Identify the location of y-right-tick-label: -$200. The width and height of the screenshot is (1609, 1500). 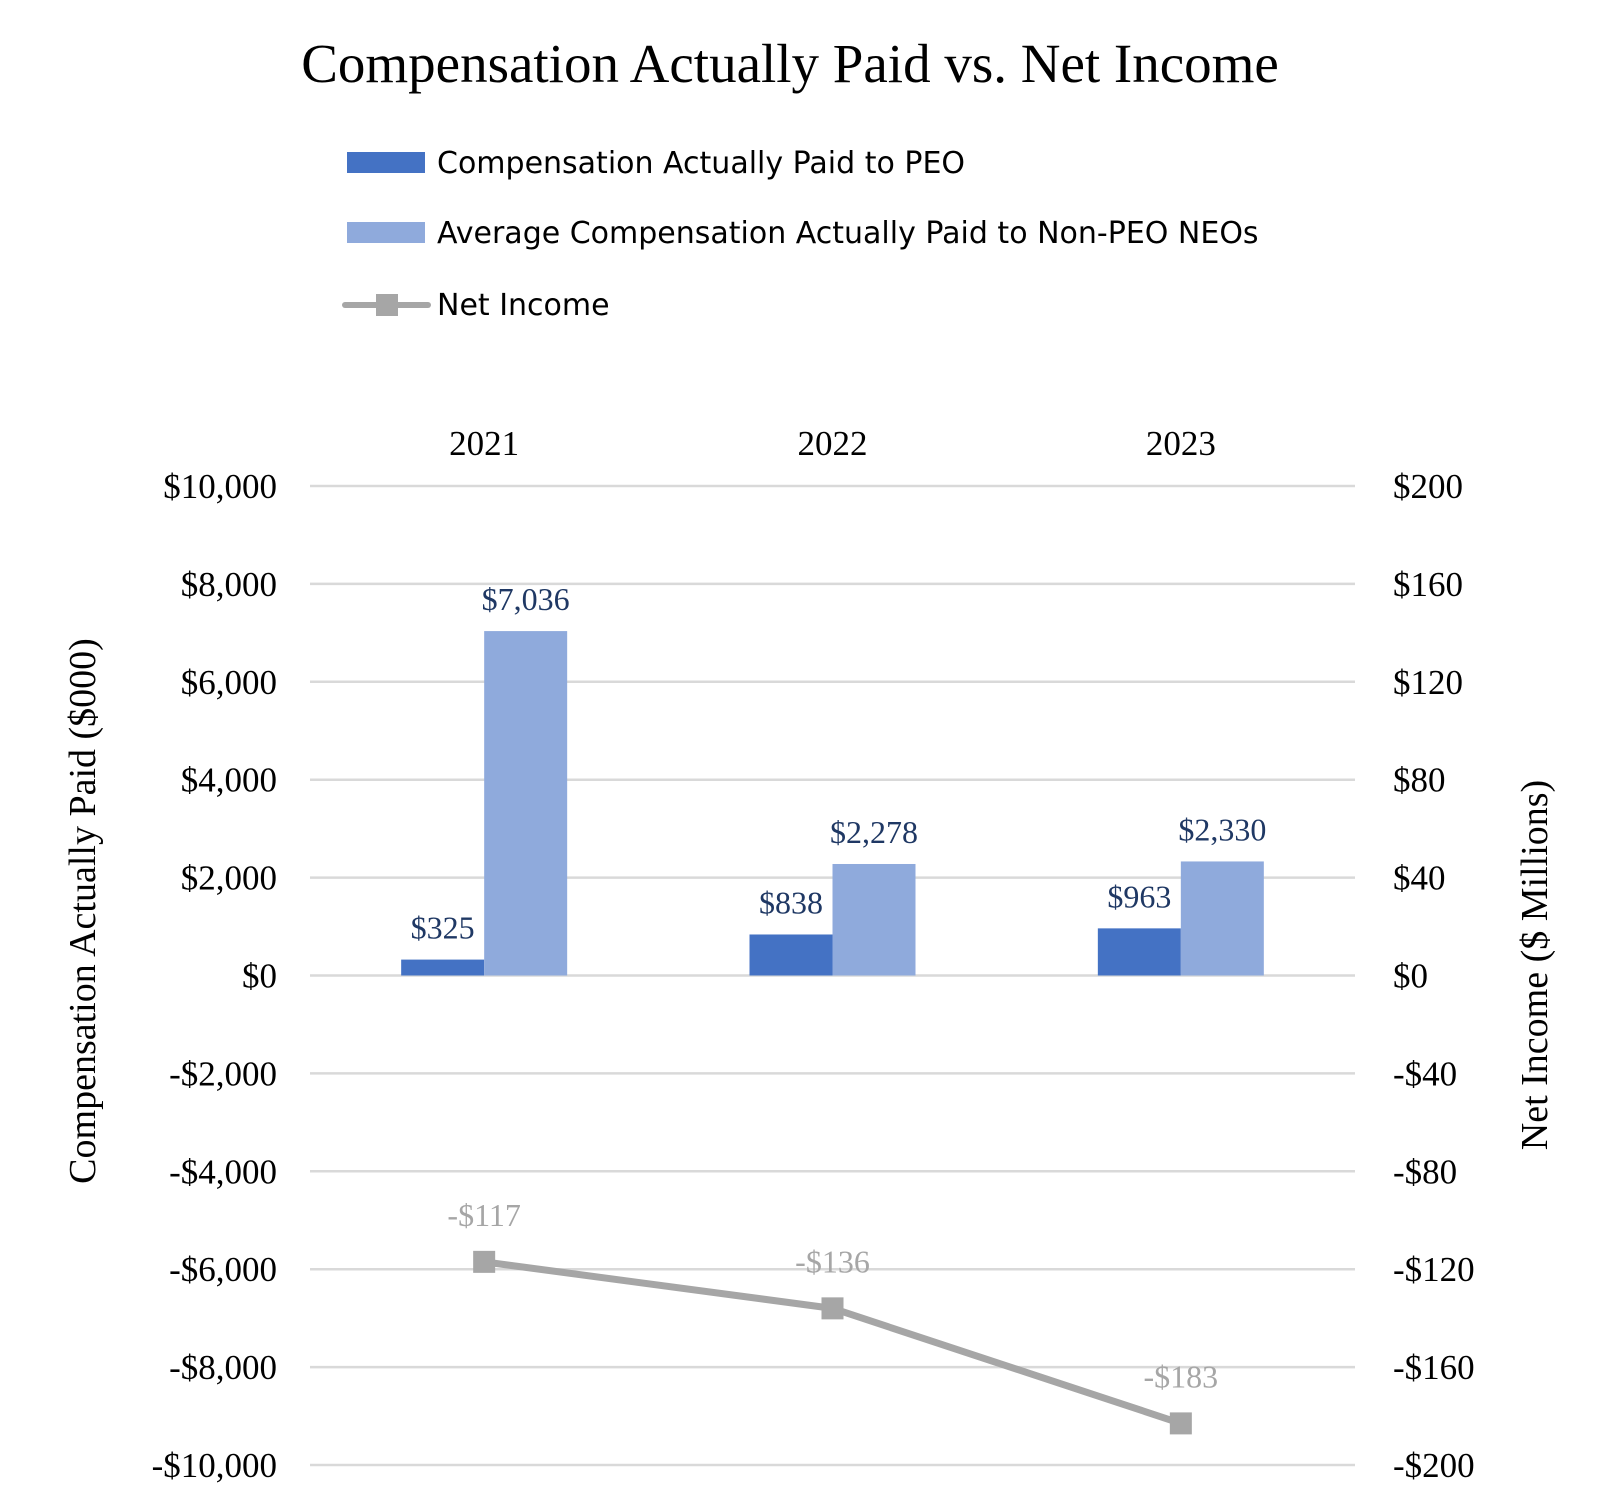
(1434, 1465).